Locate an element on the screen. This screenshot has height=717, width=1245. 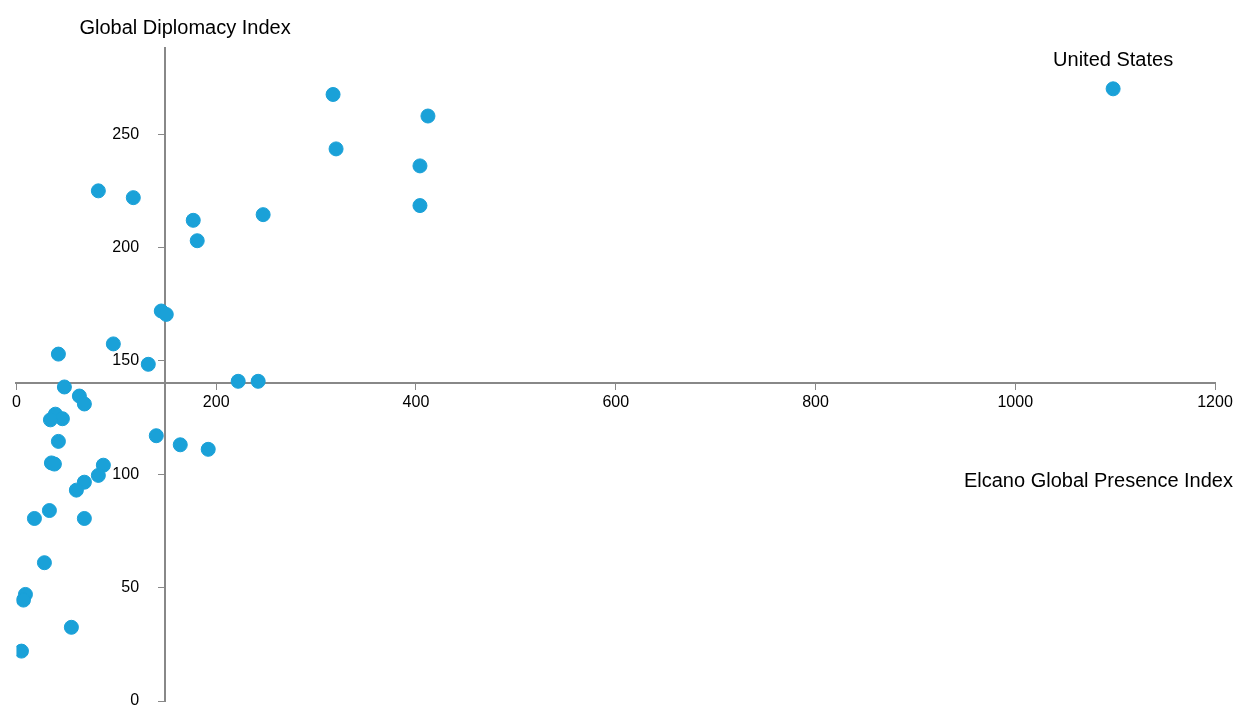
x-tick-label: 1000 is located at coordinates (1015, 401).